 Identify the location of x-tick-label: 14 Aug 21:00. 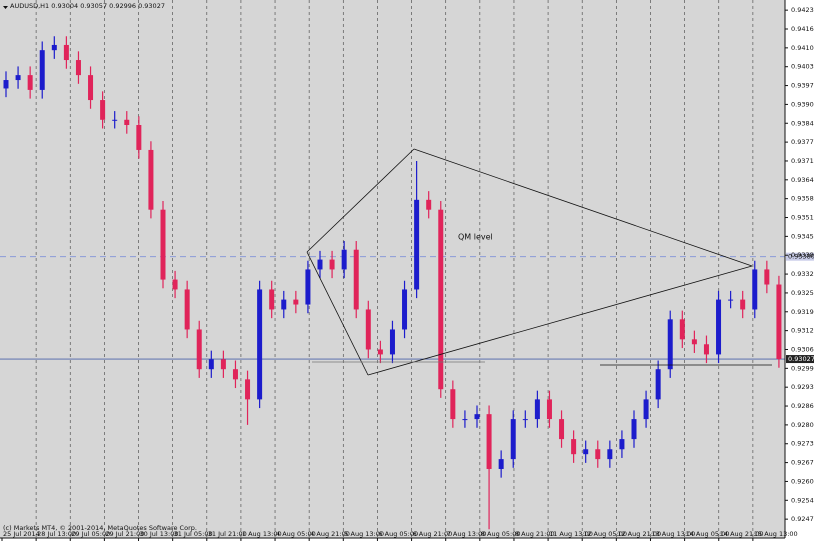
(742, 534).